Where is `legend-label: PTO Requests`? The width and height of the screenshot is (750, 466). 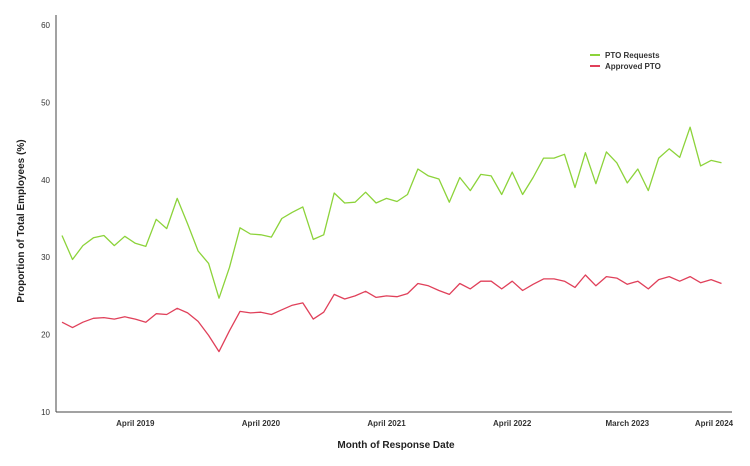
legend-label: PTO Requests is located at coordinates (632, 55).